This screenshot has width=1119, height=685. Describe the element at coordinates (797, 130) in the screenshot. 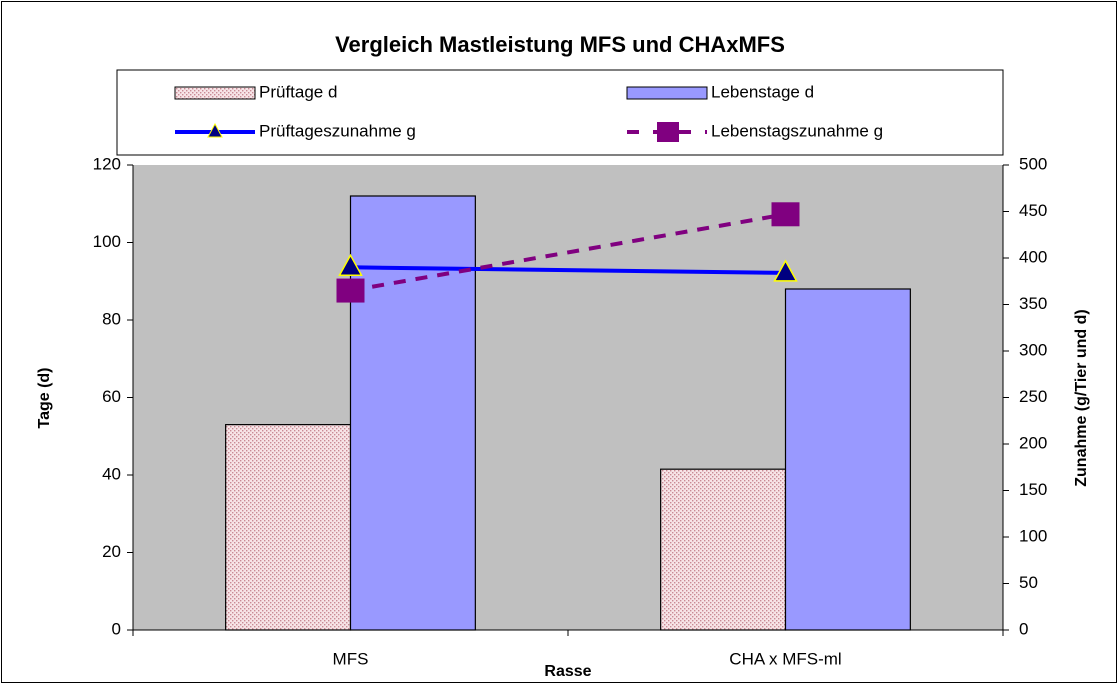

I see `legend-label: Lebenstagszunahme g` at that location.